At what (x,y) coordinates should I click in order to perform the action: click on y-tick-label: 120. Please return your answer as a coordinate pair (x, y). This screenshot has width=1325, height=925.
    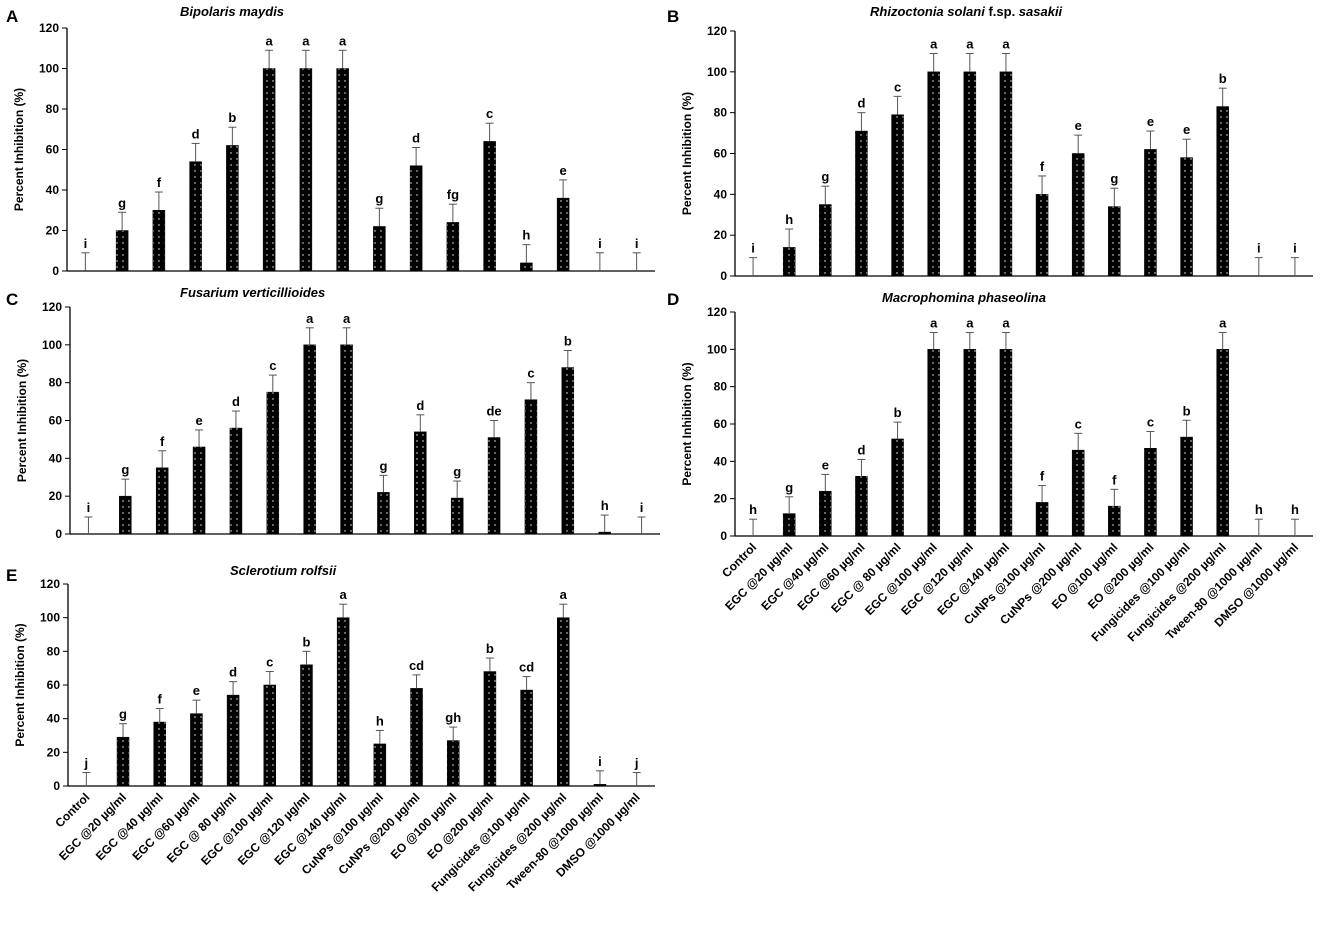
    Looking at the image, I should click on (717, 312).